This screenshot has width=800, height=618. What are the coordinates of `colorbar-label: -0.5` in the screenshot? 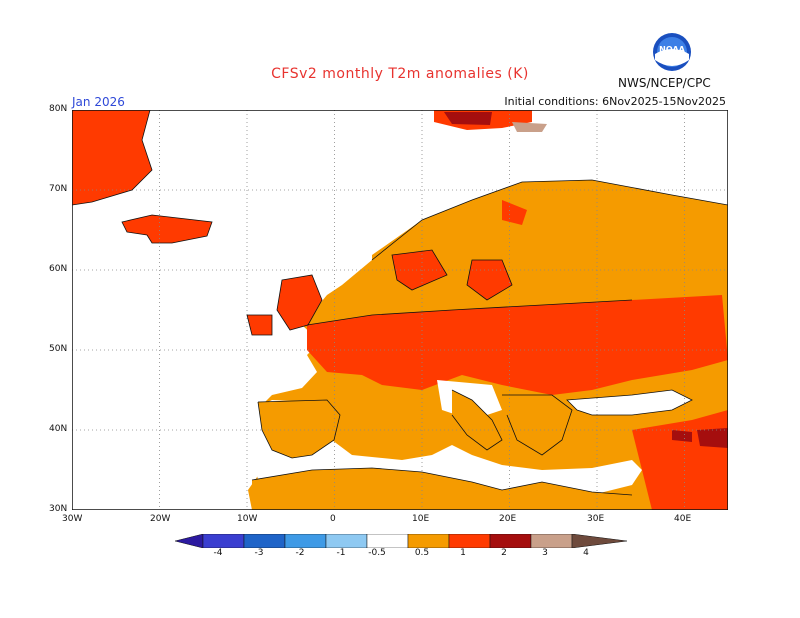 It's located at (377, 553).